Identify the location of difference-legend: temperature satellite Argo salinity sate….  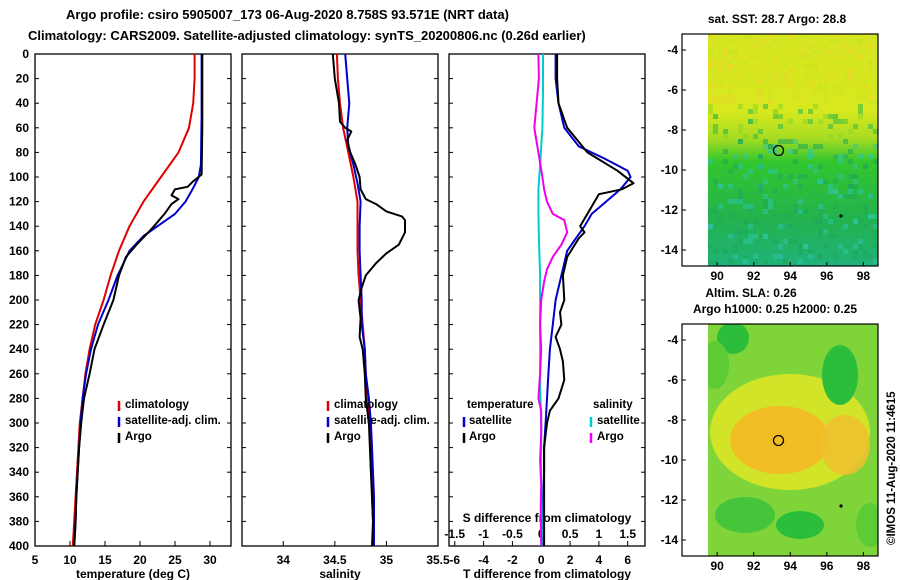
(551, 421).